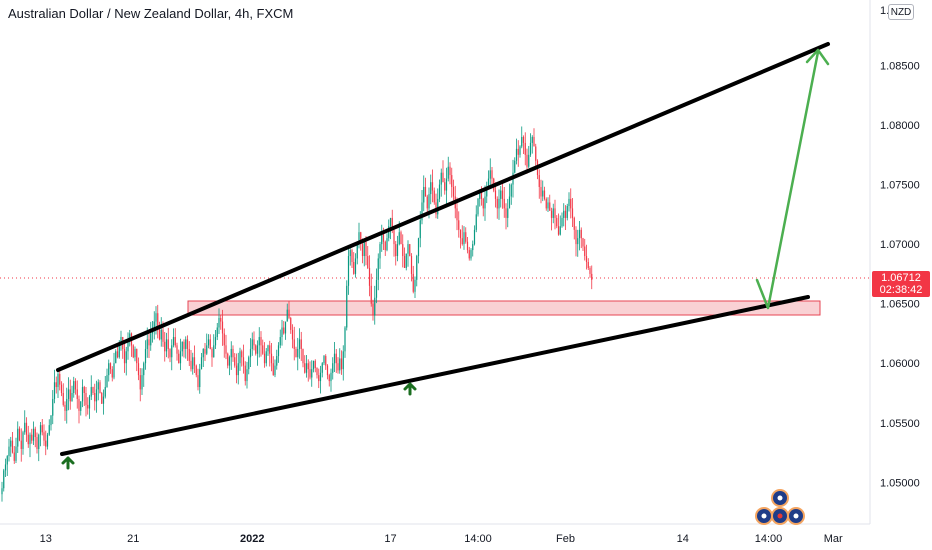 This screenshot has width=932, height=550. I want to click on support-resistance-zone, so click(504, 308).